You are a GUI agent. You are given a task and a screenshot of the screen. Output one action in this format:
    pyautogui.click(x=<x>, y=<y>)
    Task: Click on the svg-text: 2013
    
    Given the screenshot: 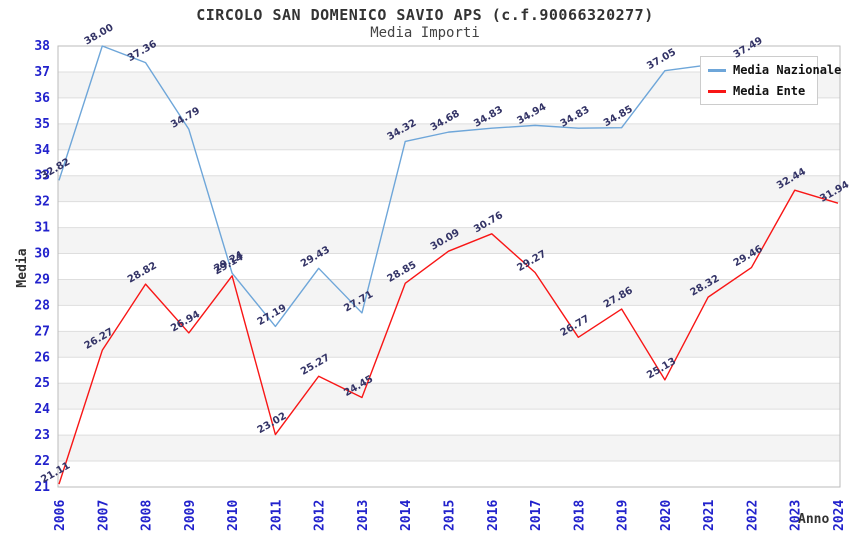 What is the action you would take?
    pyautogui.click(x=363, y=515)
    